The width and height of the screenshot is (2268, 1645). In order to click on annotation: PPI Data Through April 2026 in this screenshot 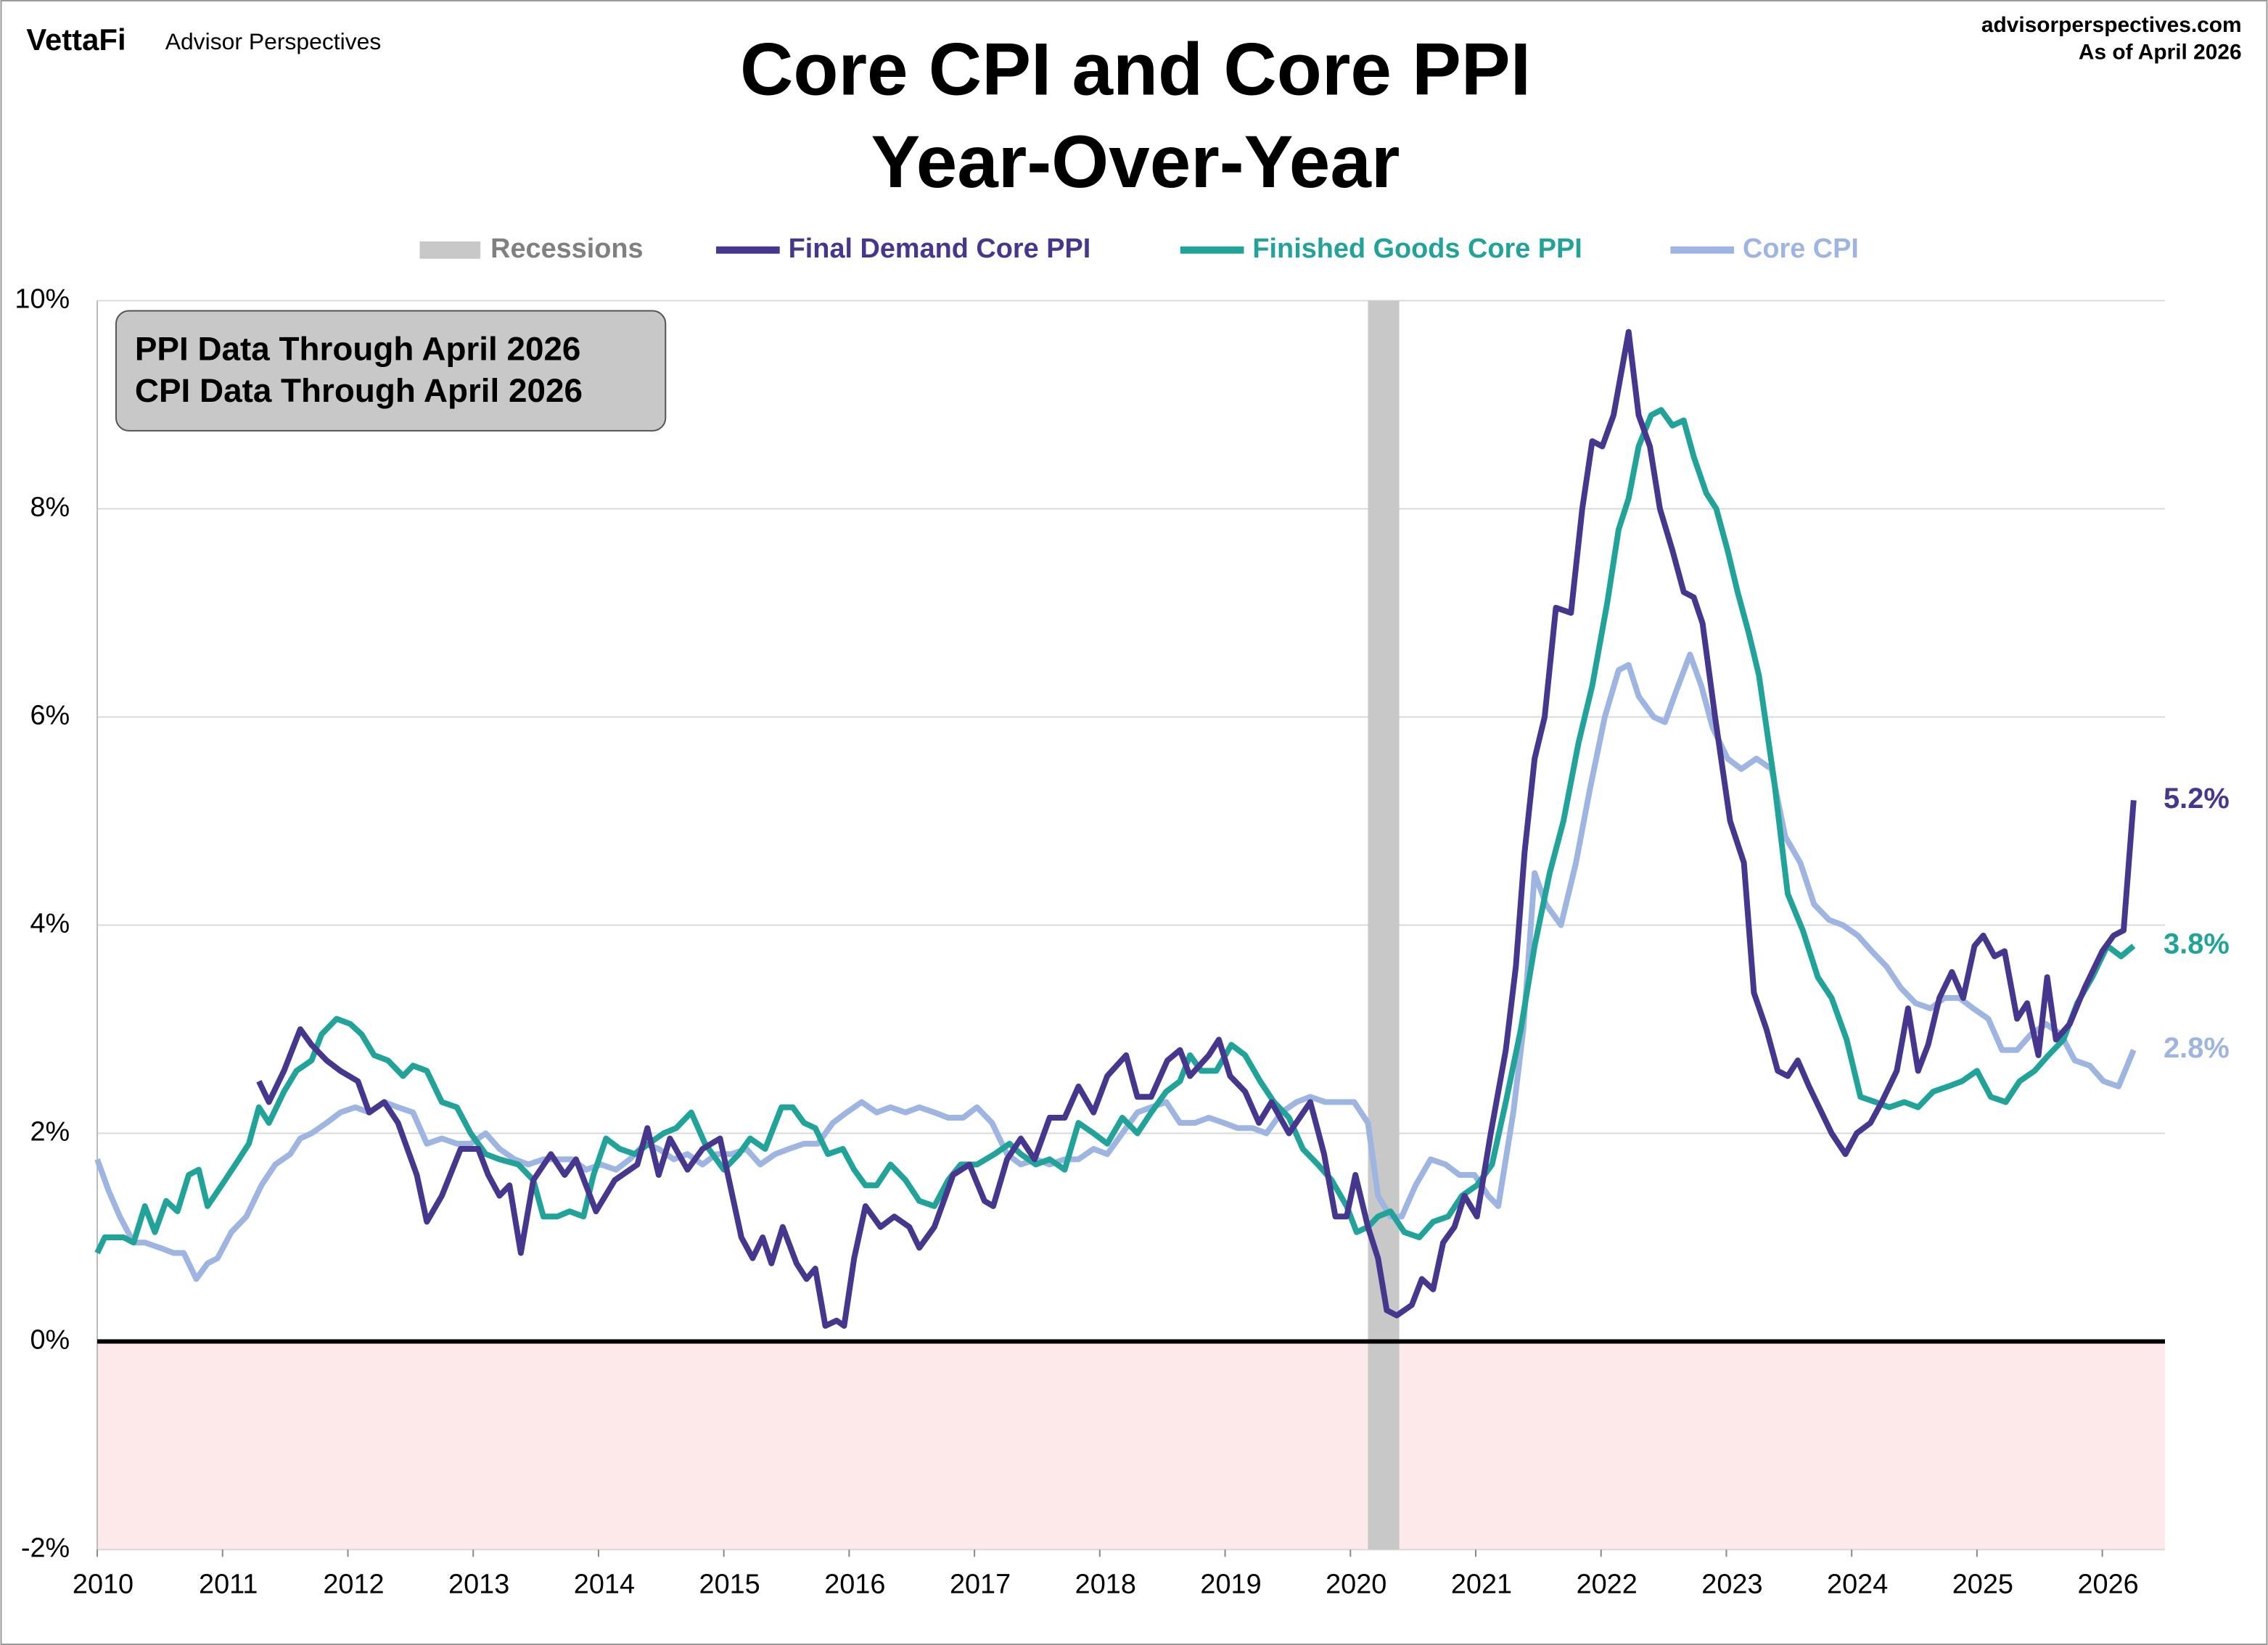, I will do `click(358, 348)`.